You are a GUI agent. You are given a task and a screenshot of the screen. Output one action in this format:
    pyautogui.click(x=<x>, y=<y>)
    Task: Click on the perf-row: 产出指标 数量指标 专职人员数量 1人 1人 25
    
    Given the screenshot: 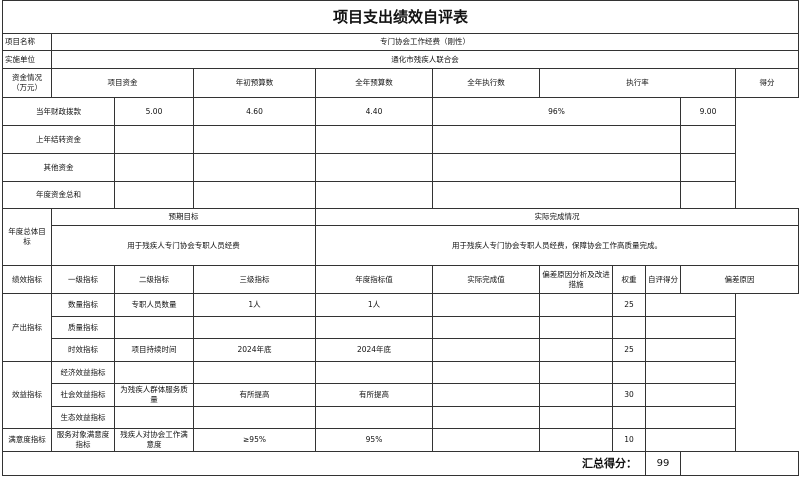 What is the action you would take?
    pyautogui.click(x=400, y=327)
    